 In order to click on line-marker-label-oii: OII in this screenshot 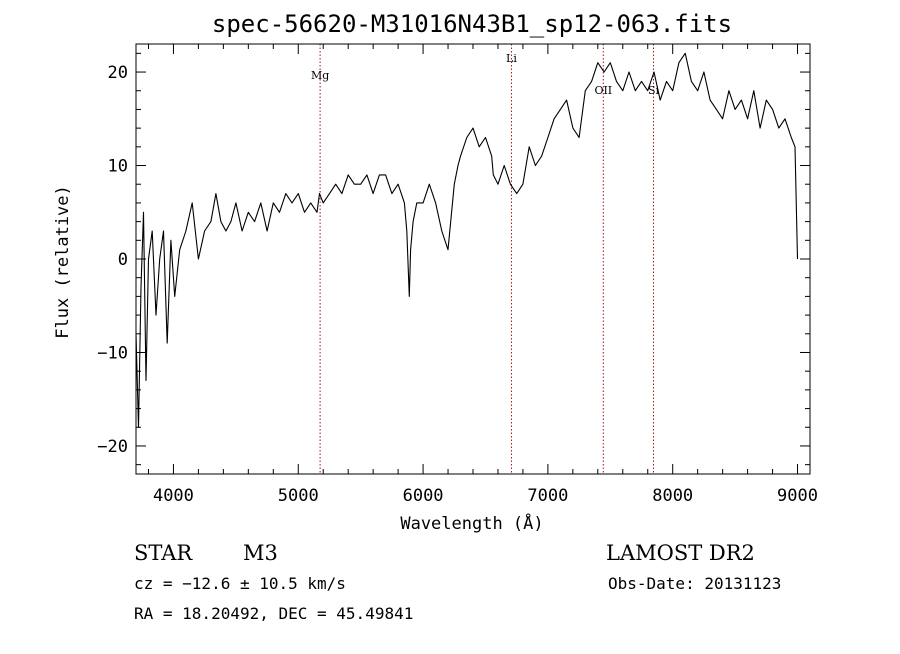, I will do `click(603, 90)`.